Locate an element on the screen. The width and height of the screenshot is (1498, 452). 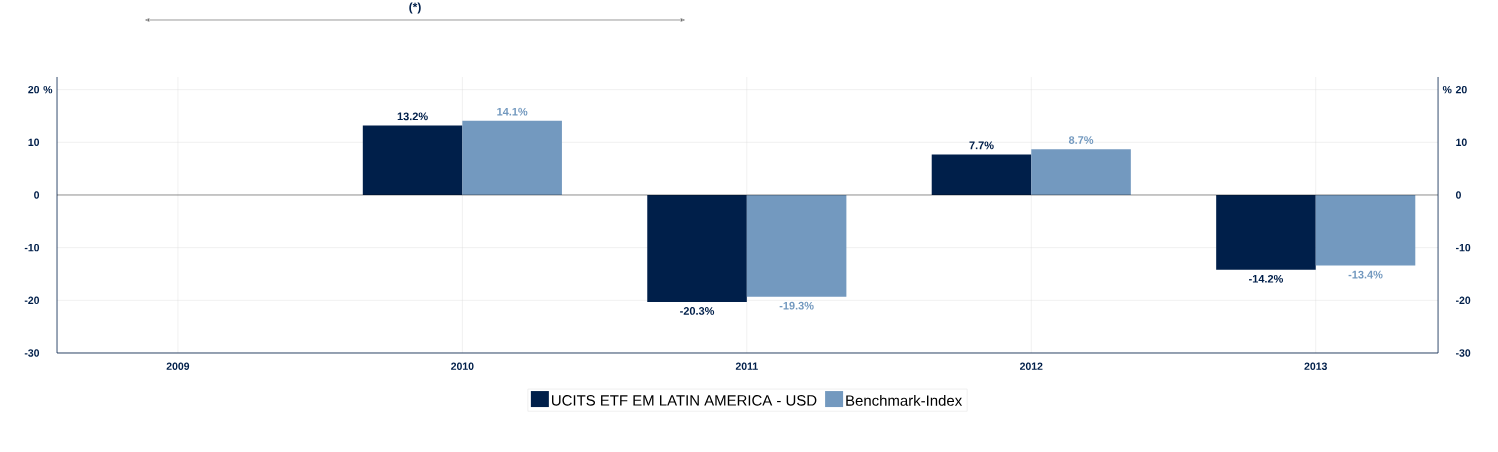
data-label: 14.1% is located at coordinates (512, 111).